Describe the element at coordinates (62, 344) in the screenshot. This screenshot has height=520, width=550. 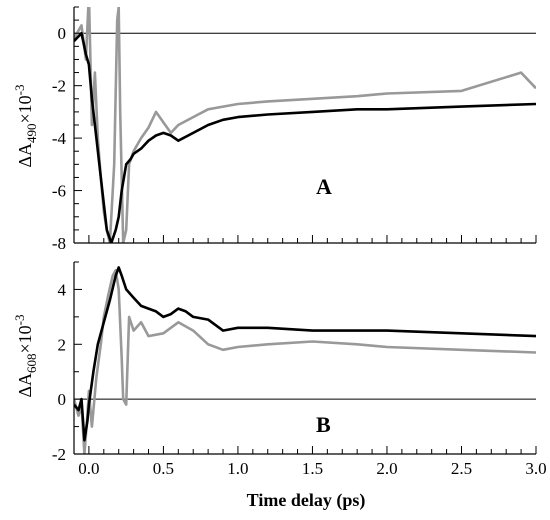
I see `panel-b-y-tick-label: 2` at that location.